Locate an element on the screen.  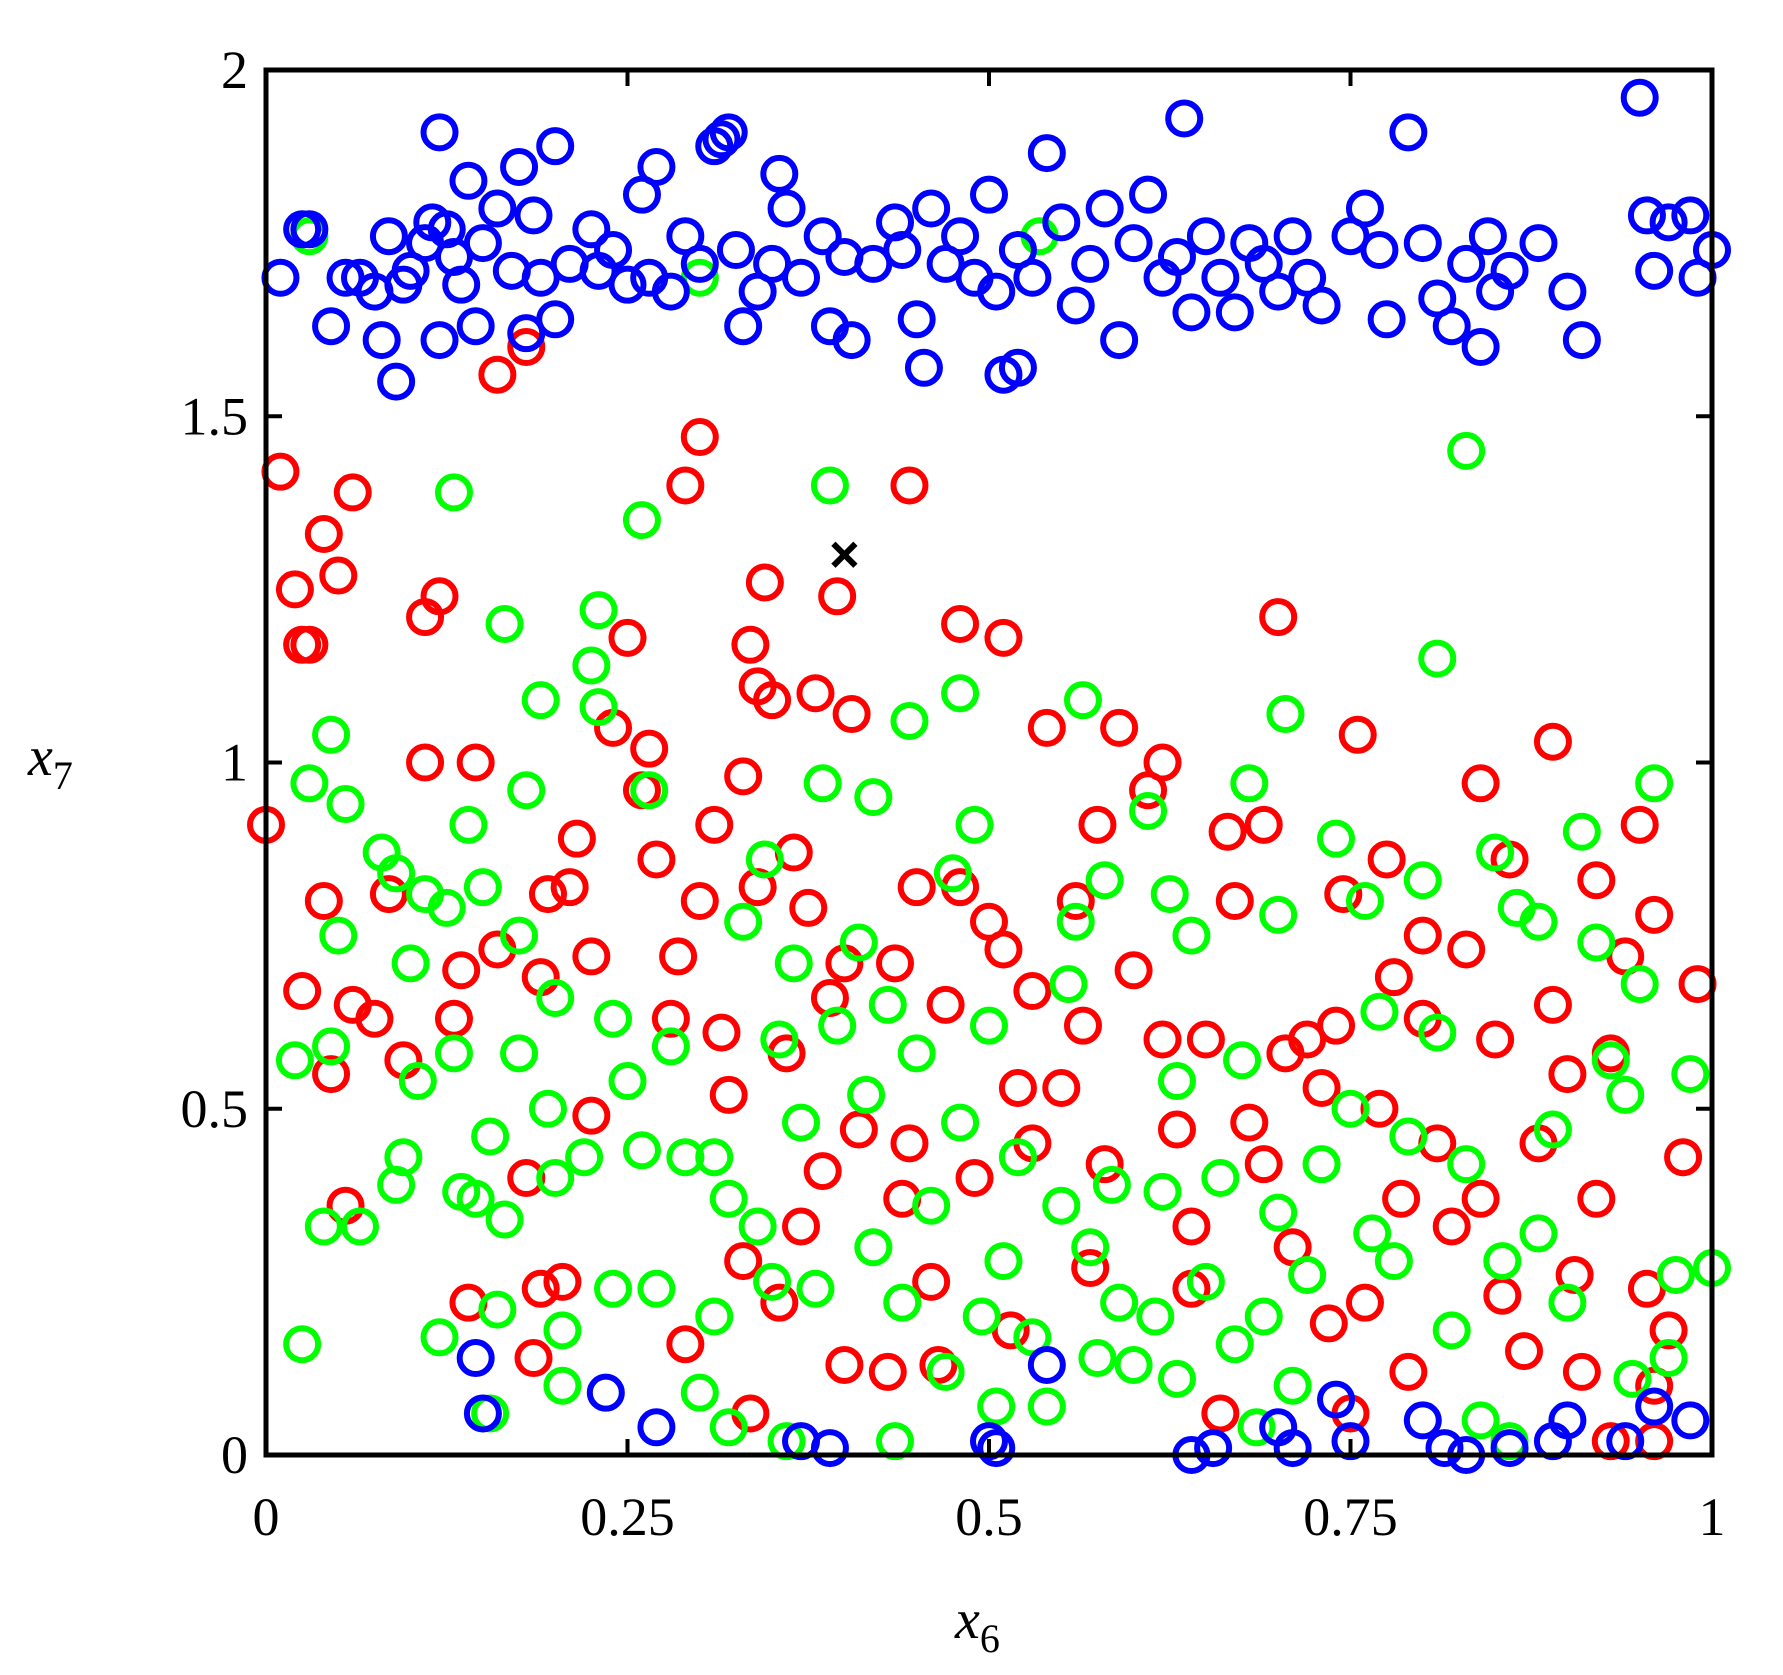
x-marker-stroke is located at coordinates (844, 554).